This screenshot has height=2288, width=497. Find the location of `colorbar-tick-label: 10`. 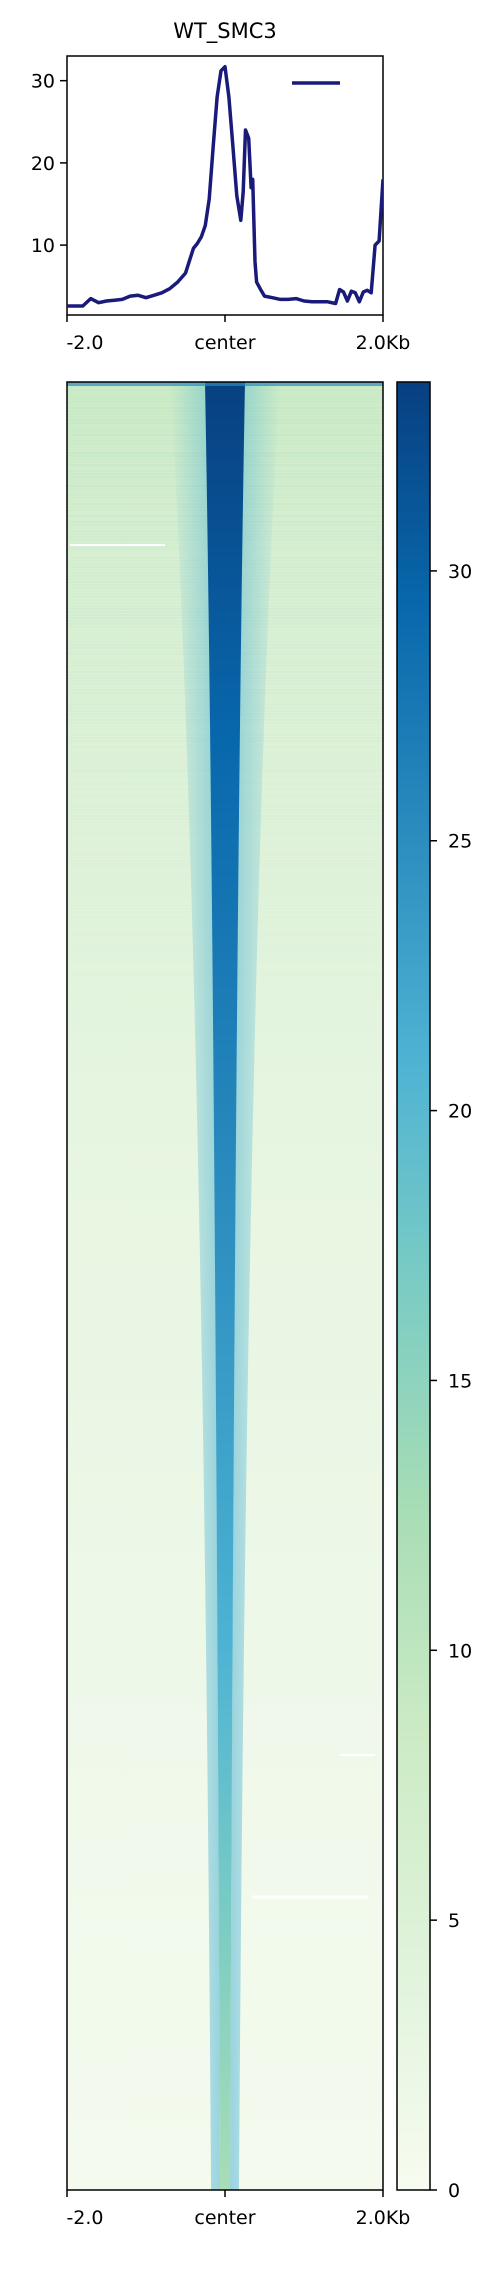

colorbar-tick-label: 10 is located at coordinates (460, 1651).